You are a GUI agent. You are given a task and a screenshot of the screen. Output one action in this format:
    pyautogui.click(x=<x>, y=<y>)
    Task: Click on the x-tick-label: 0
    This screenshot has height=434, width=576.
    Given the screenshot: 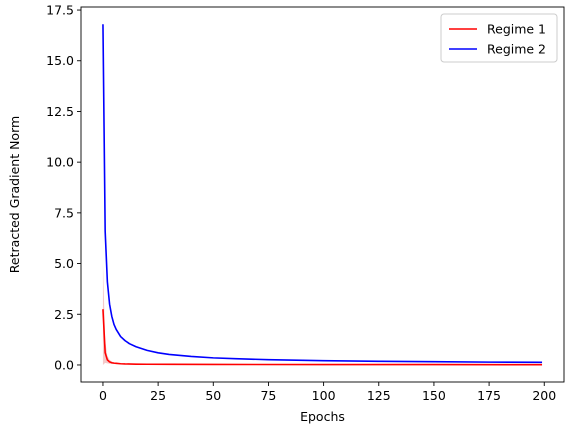 What is the action you would take?
    pyautogui.click(x=103, y=395)
    